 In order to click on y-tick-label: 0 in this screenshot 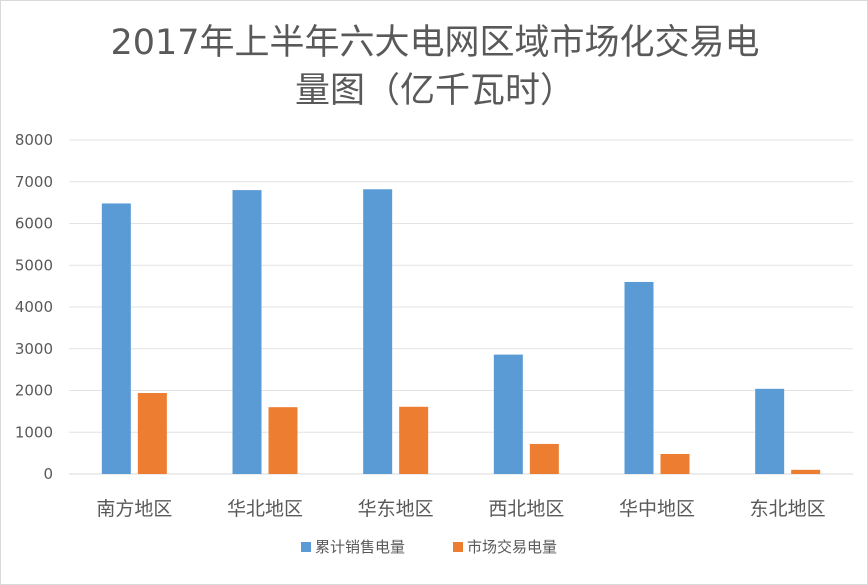, I will do `click(48, 474)`.